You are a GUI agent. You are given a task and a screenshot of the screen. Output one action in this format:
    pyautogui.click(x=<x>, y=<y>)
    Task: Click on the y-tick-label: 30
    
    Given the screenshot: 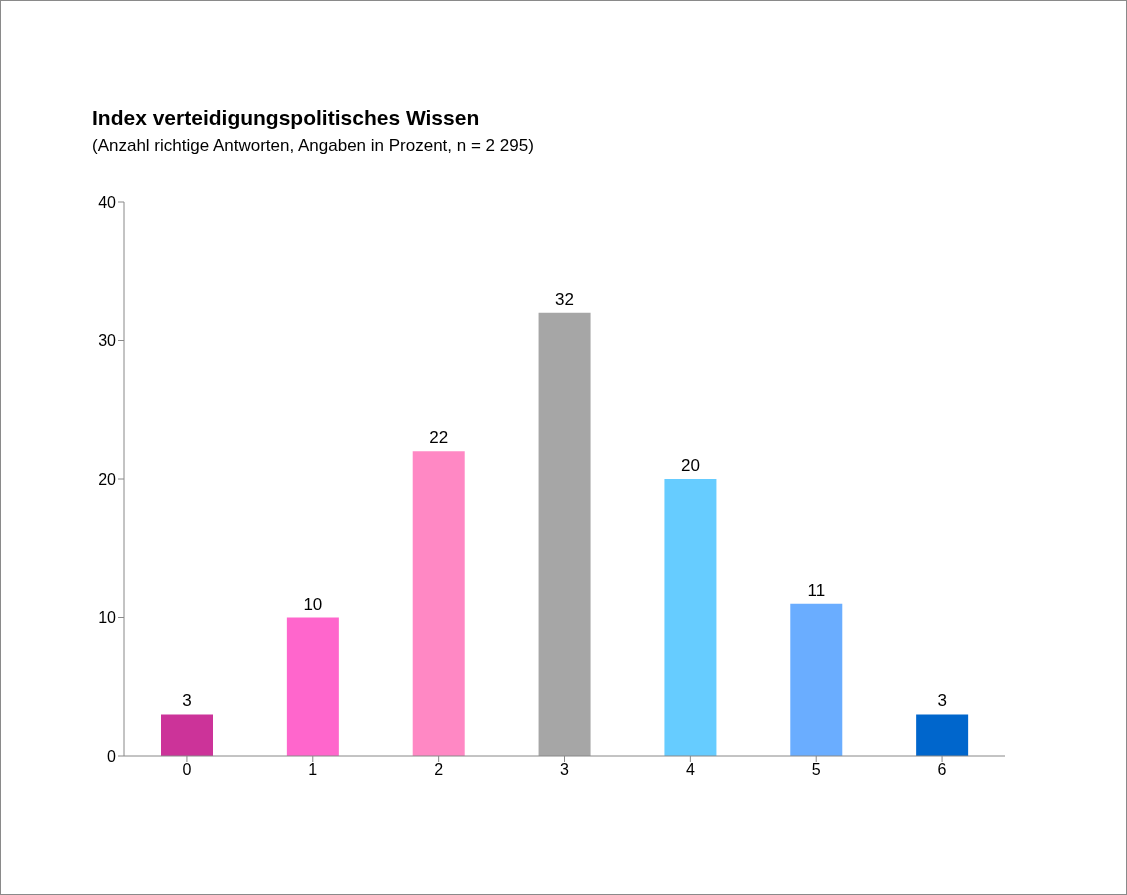 What is the action you would take?
    pyautogui.click(x=107, y=341)
    